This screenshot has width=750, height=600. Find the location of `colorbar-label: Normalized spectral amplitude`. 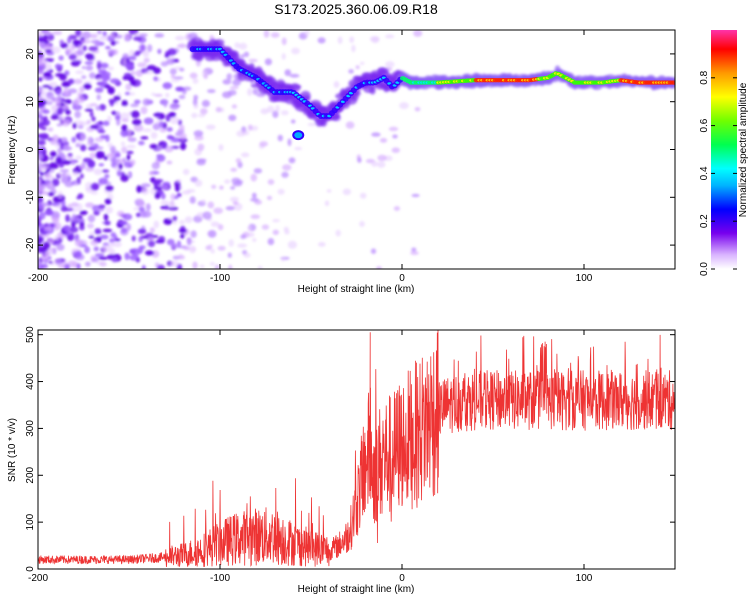

colorbar-label: Normalized spectral amplitude is located at coordinates (743, 149).